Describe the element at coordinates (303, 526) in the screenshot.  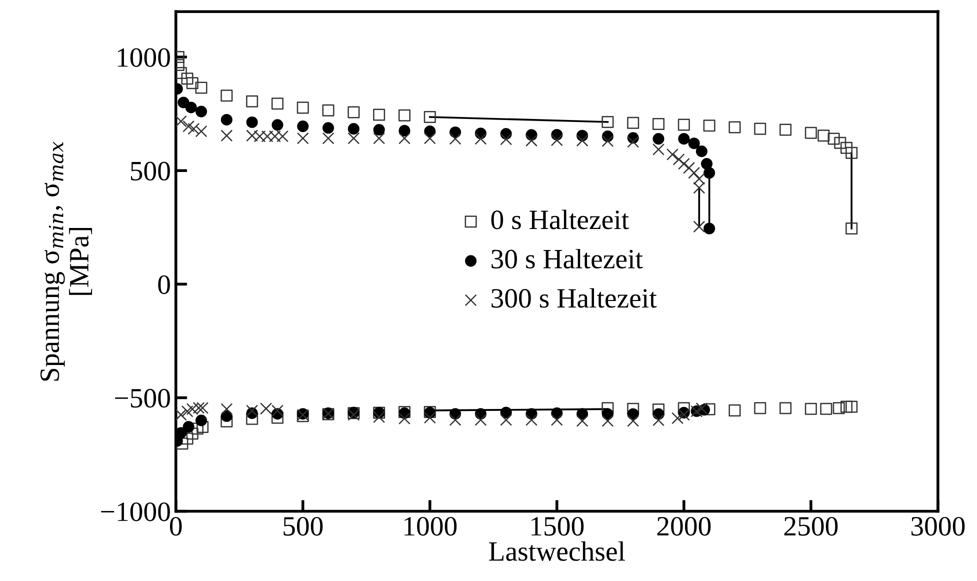
I see `x-tick-label: 500` at that location.